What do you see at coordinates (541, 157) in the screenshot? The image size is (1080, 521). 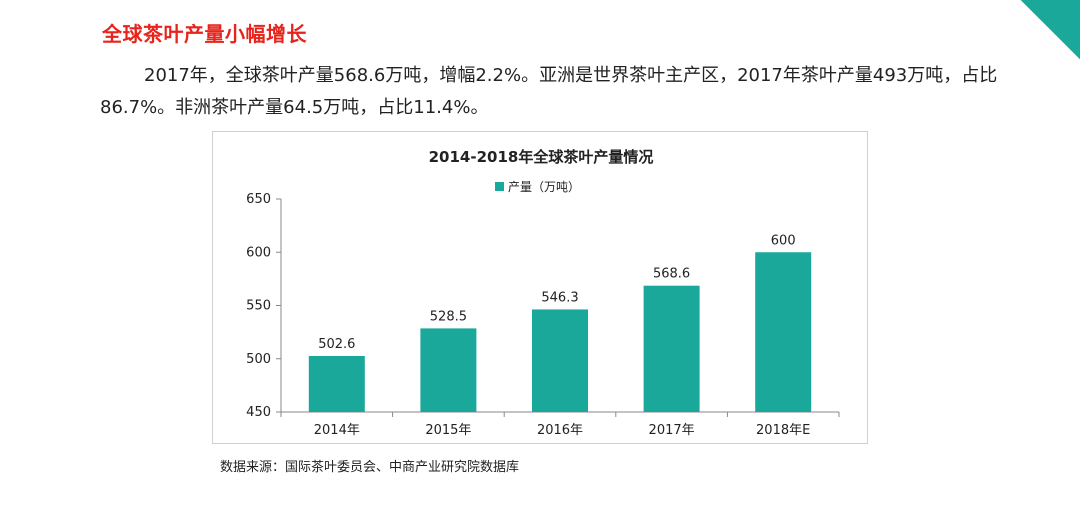 I see `chart-title: 2014-2018年全球茶叶产量情况` at bounding box center [541, 157].